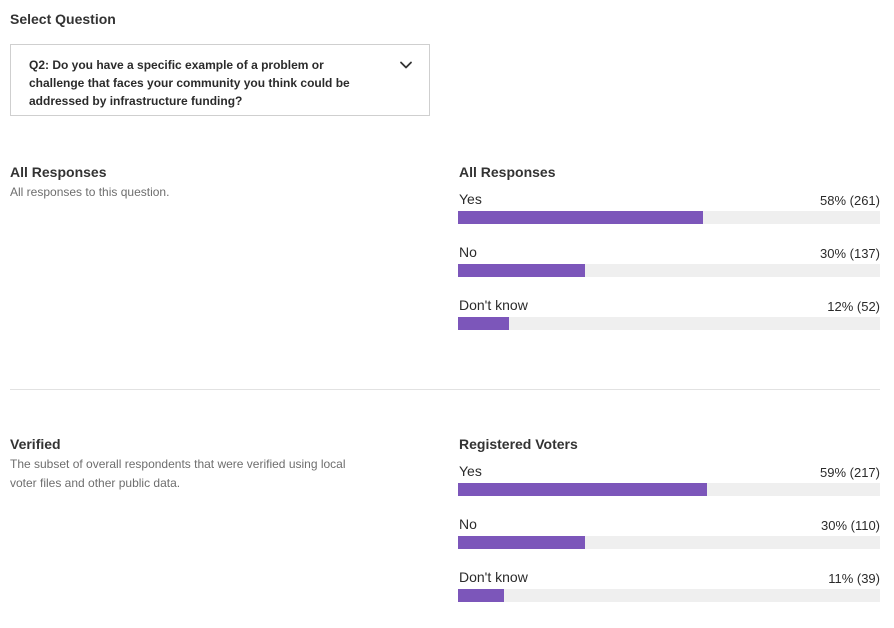  What do you see at coordinates (853, 306) in the screenshot?
I see `response-value: 12% (52)` at bounding box center [853, 306].